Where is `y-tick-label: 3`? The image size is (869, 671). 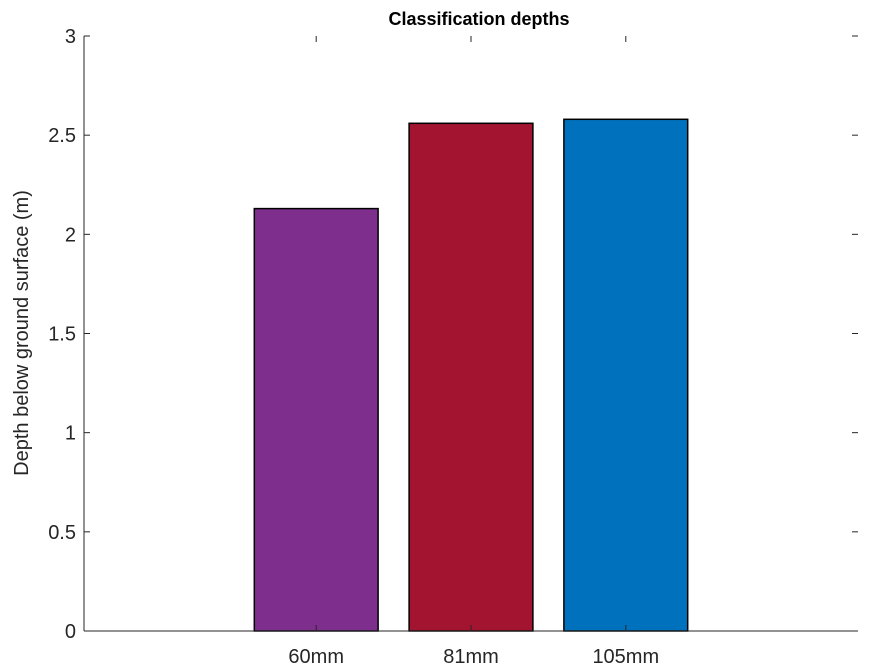 y-tick-label: 3 is located at coordinates (70, 37).